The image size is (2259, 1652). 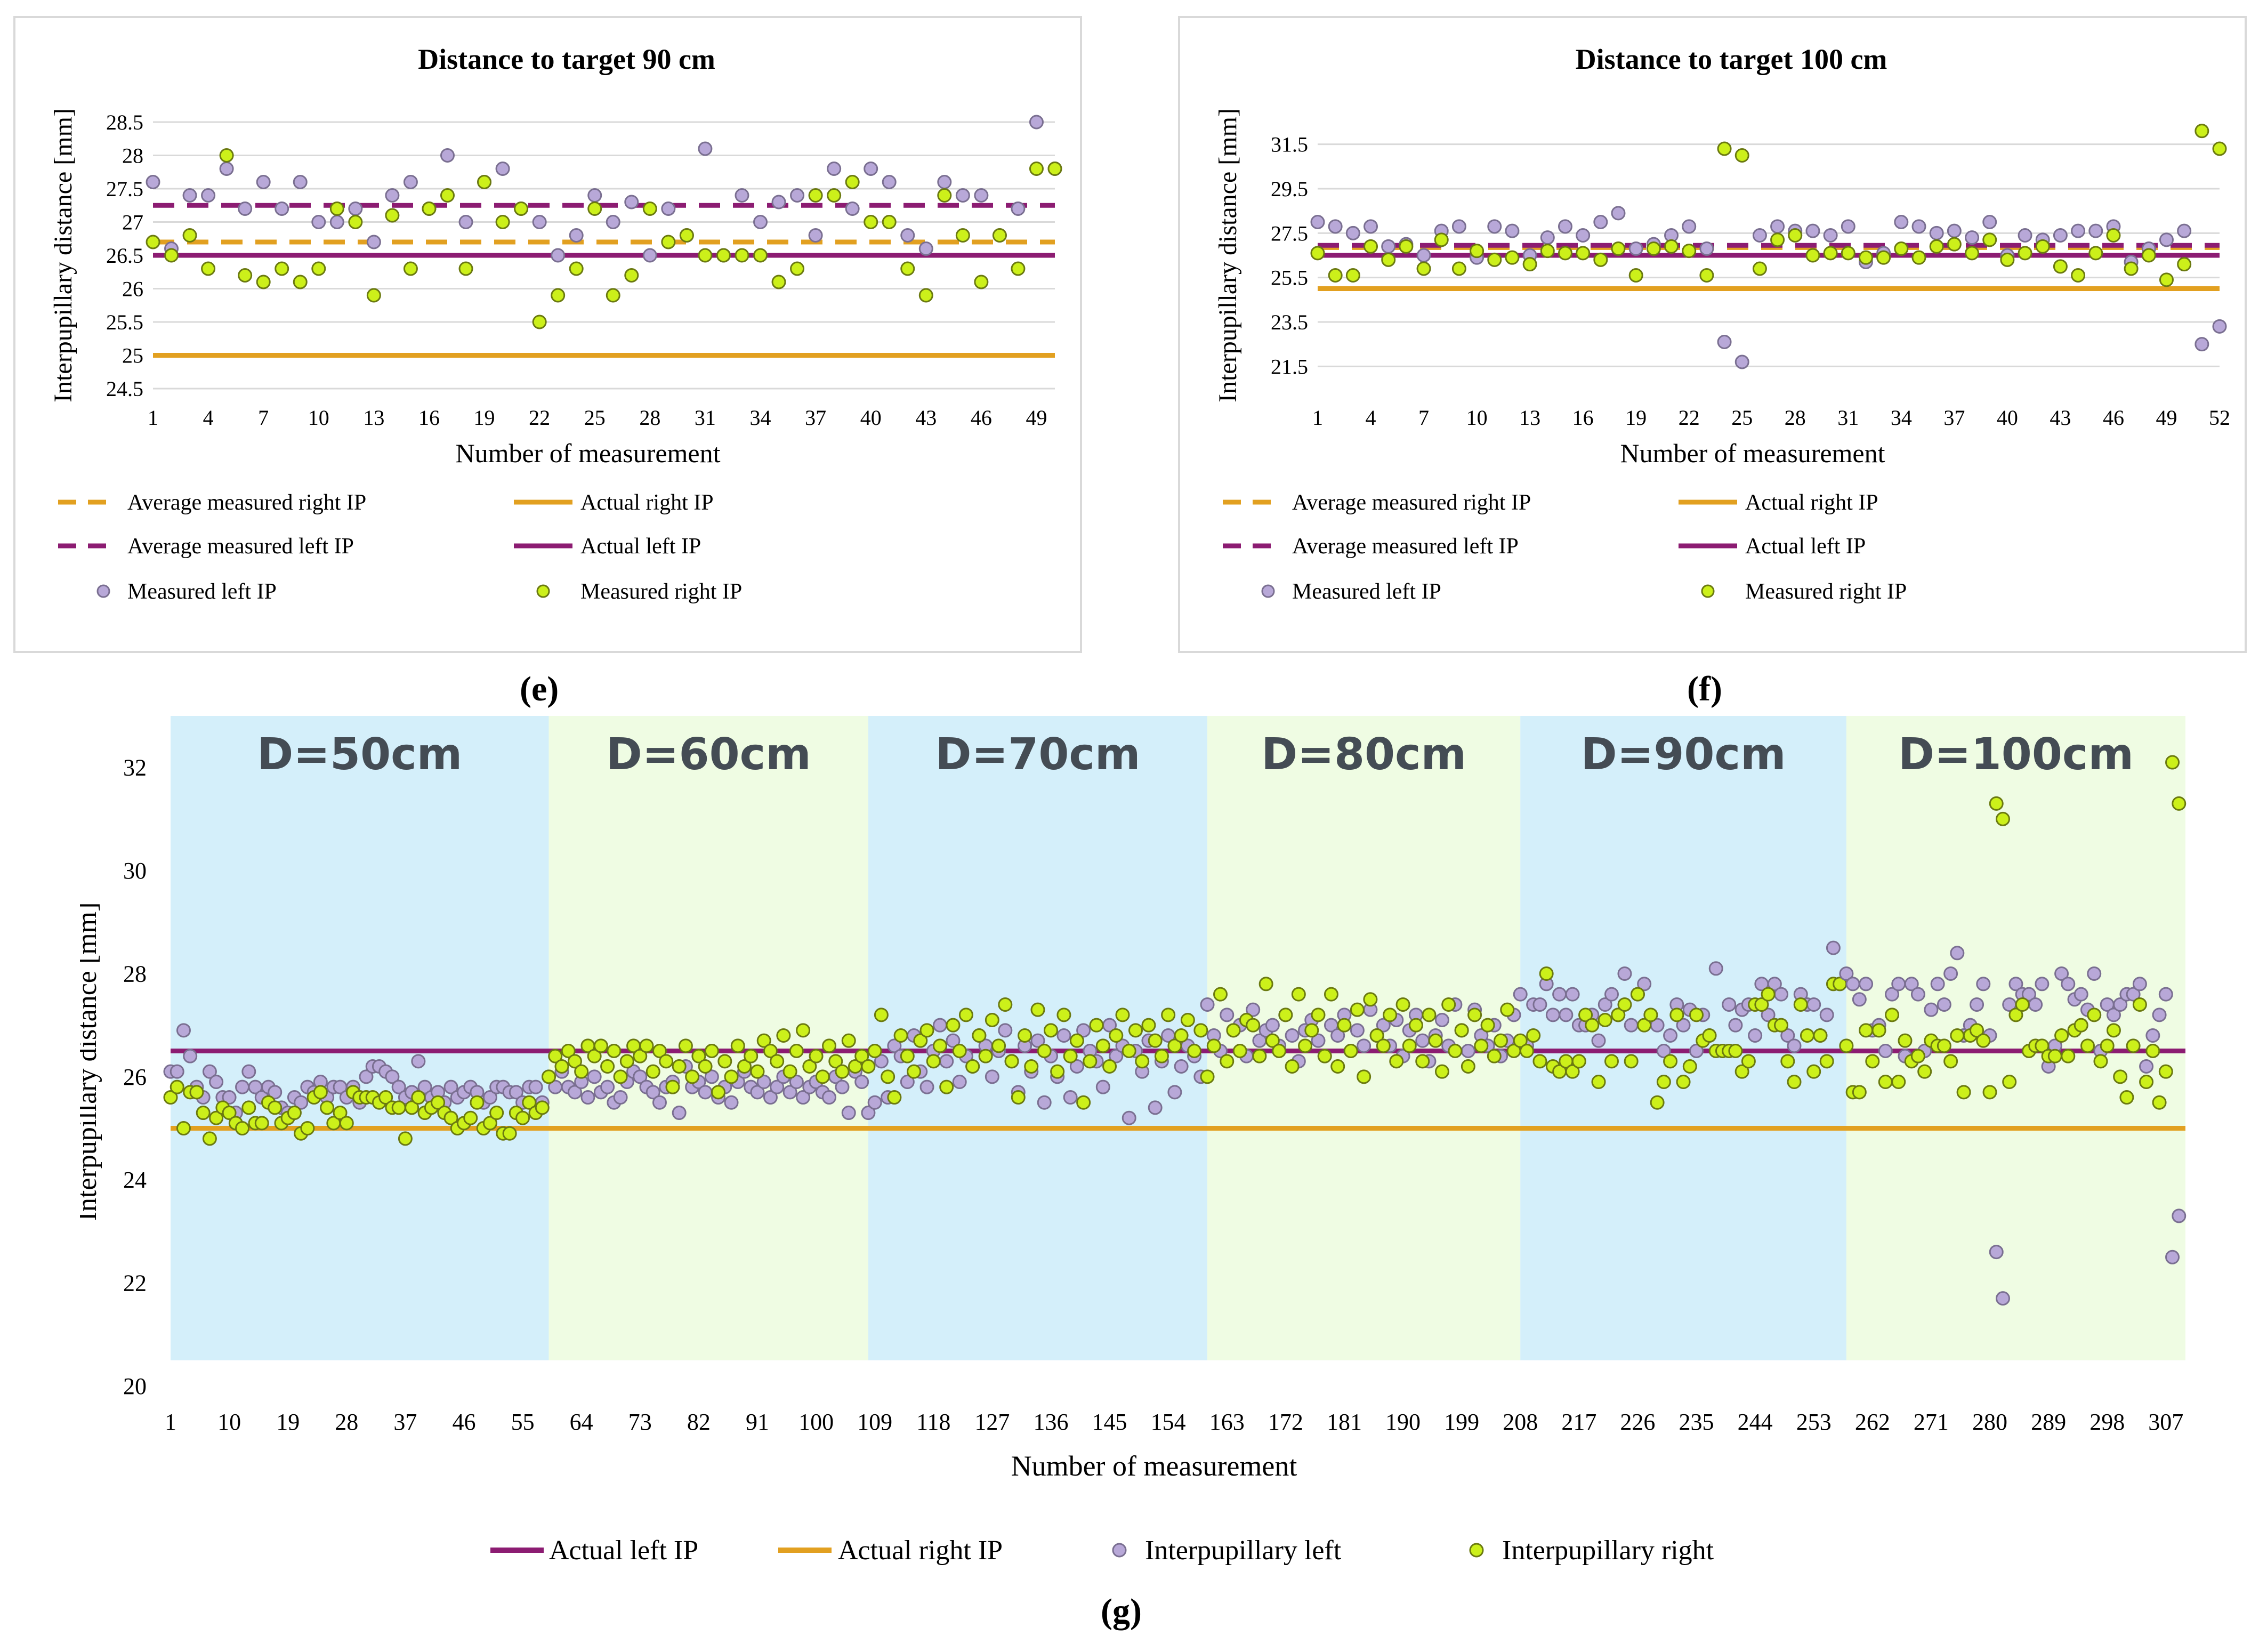 I want to click on x-tick-label: 43, so click(x=926, y=418).